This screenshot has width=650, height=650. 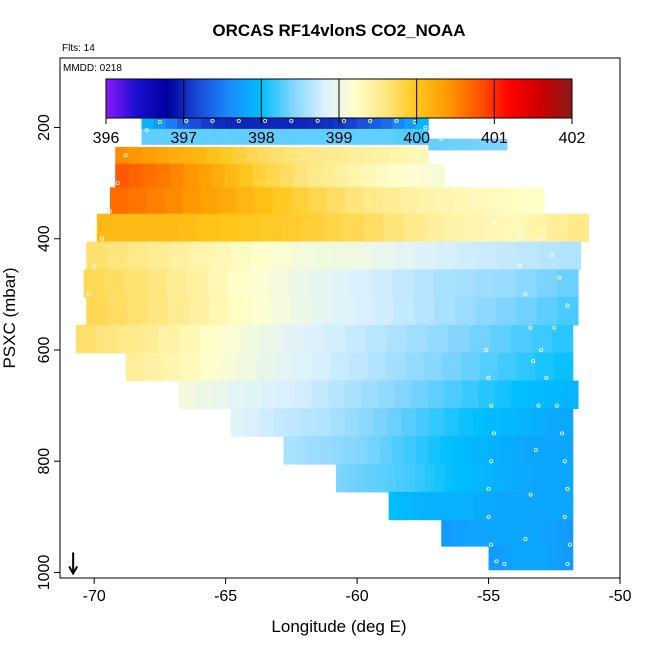 What do you see at coordinates (78, 48) in the screenshot?
I see `flights-label: Flts: 14` at bounding box center [78, 48].